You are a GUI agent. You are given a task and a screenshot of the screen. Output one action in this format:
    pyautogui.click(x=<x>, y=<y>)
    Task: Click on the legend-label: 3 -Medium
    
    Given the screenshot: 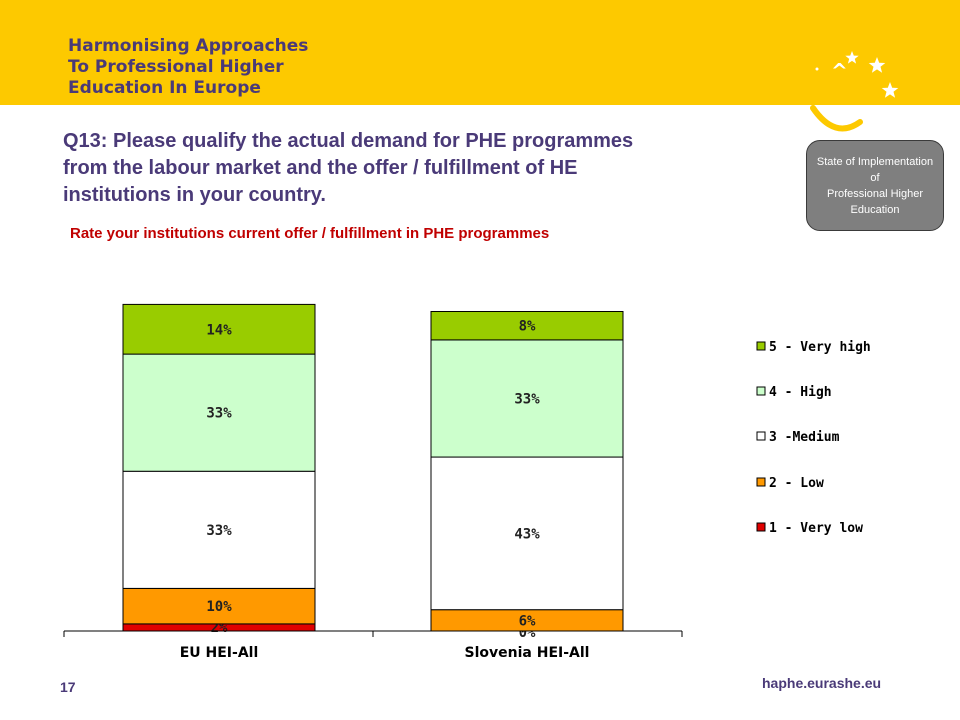 What is the action you would take?
    pyautogui.click(x=804, y=437)
    